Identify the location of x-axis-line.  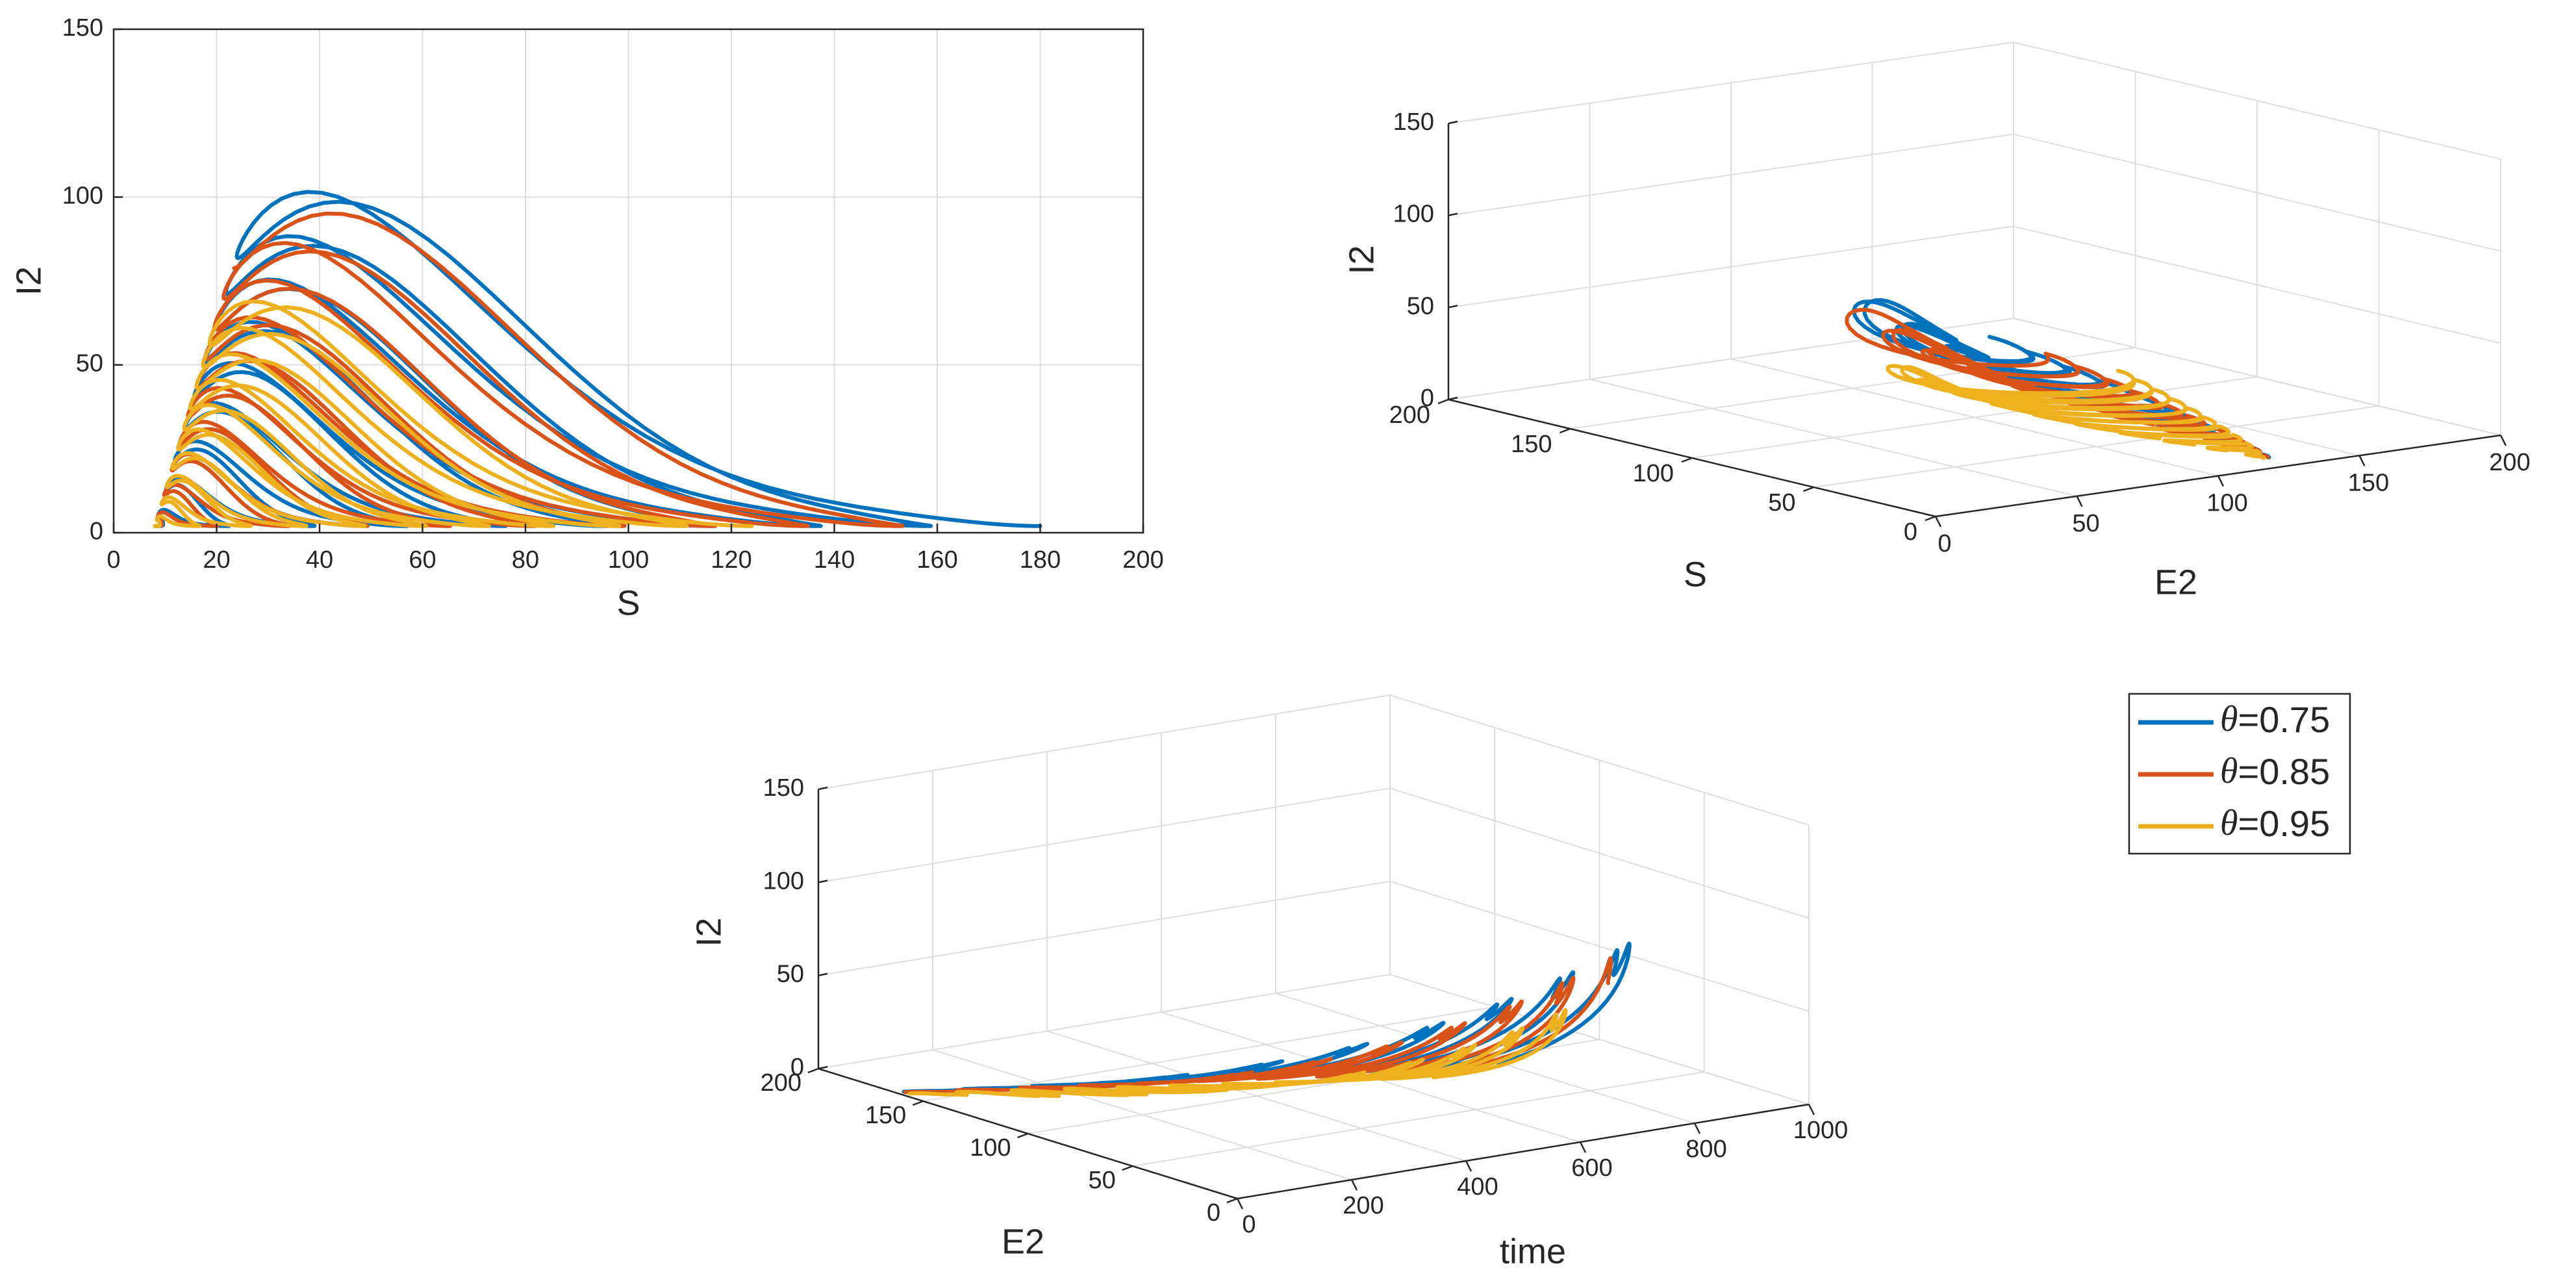
(1523, 1151).